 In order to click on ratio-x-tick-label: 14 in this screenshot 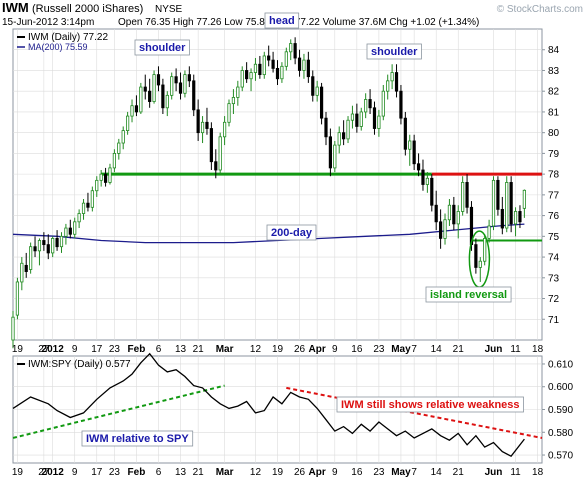, I will do `click(437, 472)`.